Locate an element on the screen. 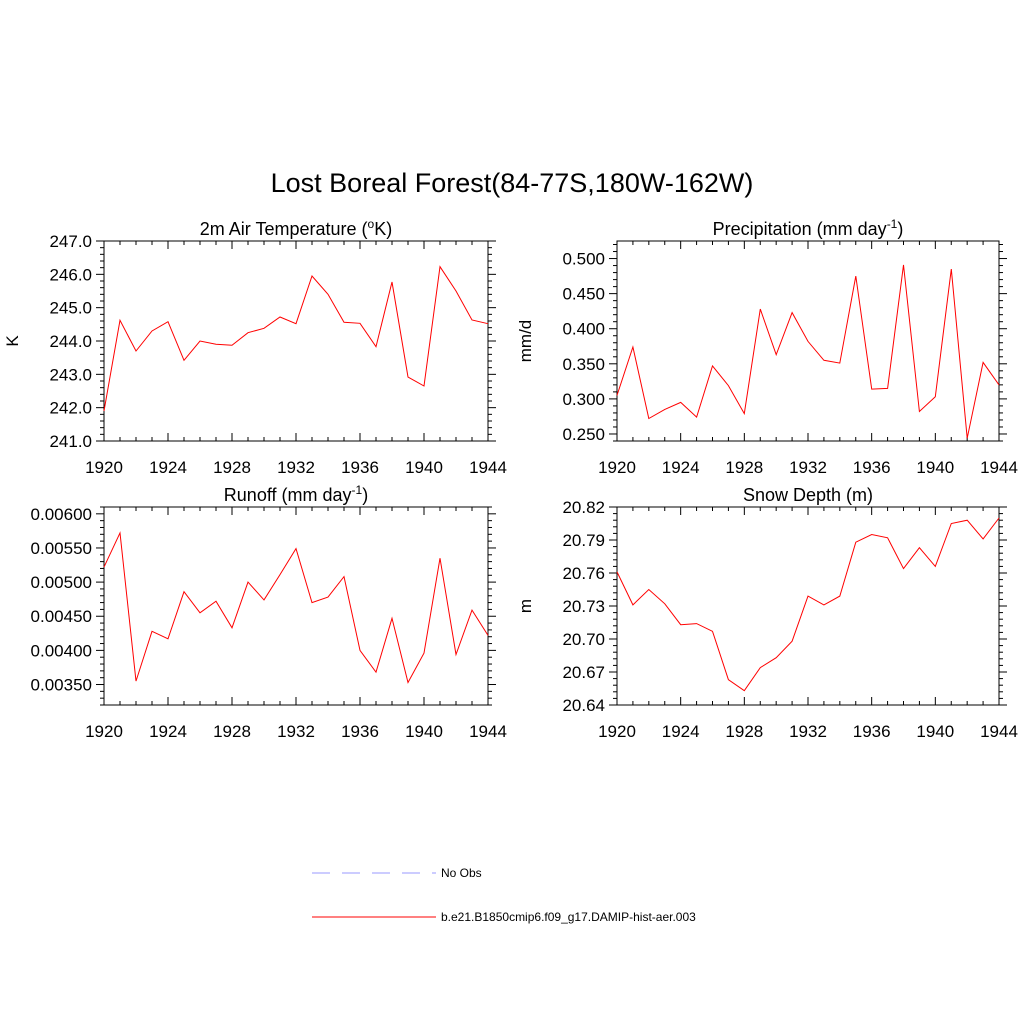 Image resolution: width=1024 pixels, height=1024 pixels. y-tick-label: 0.00450 is located at coordinates (61, 616).